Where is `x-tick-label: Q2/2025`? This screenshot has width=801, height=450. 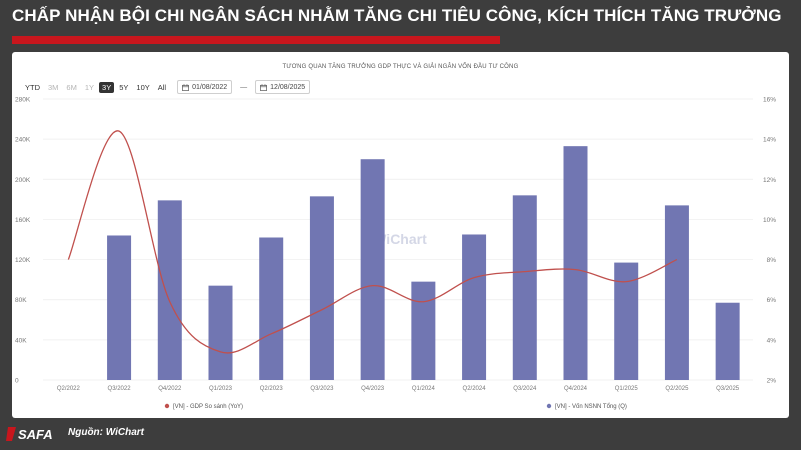
x-tick-label: Q2/2025 is located at coordinates (677, 389).